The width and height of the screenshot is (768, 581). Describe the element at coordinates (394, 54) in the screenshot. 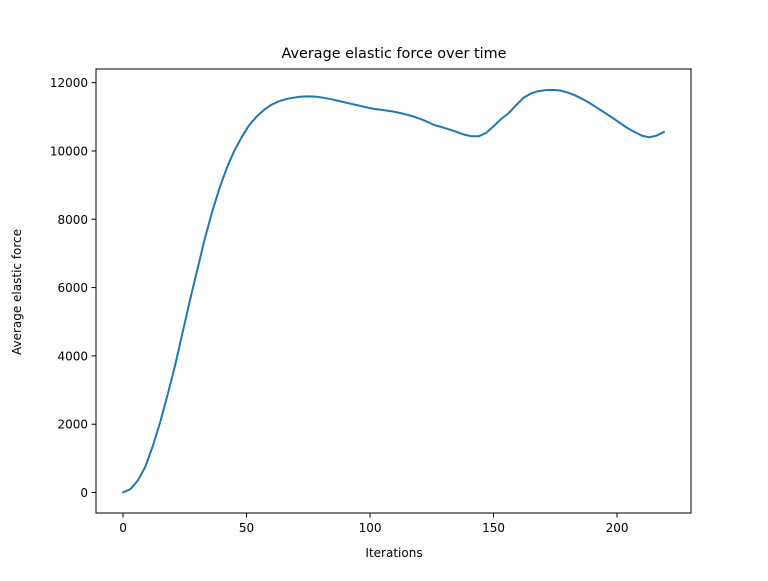

I see `chart-title: Average elastic force over time` at that location.